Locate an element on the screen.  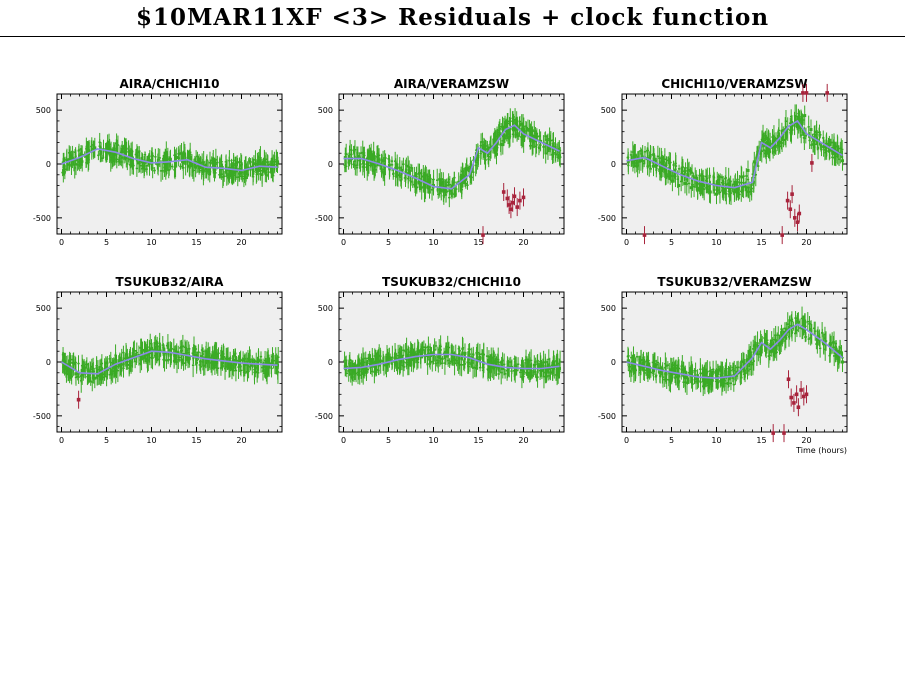
residual-panel: AIRA/CHICHI10 0 5 10 15 20 500 0 -500 is located at coordinates (158, 162).